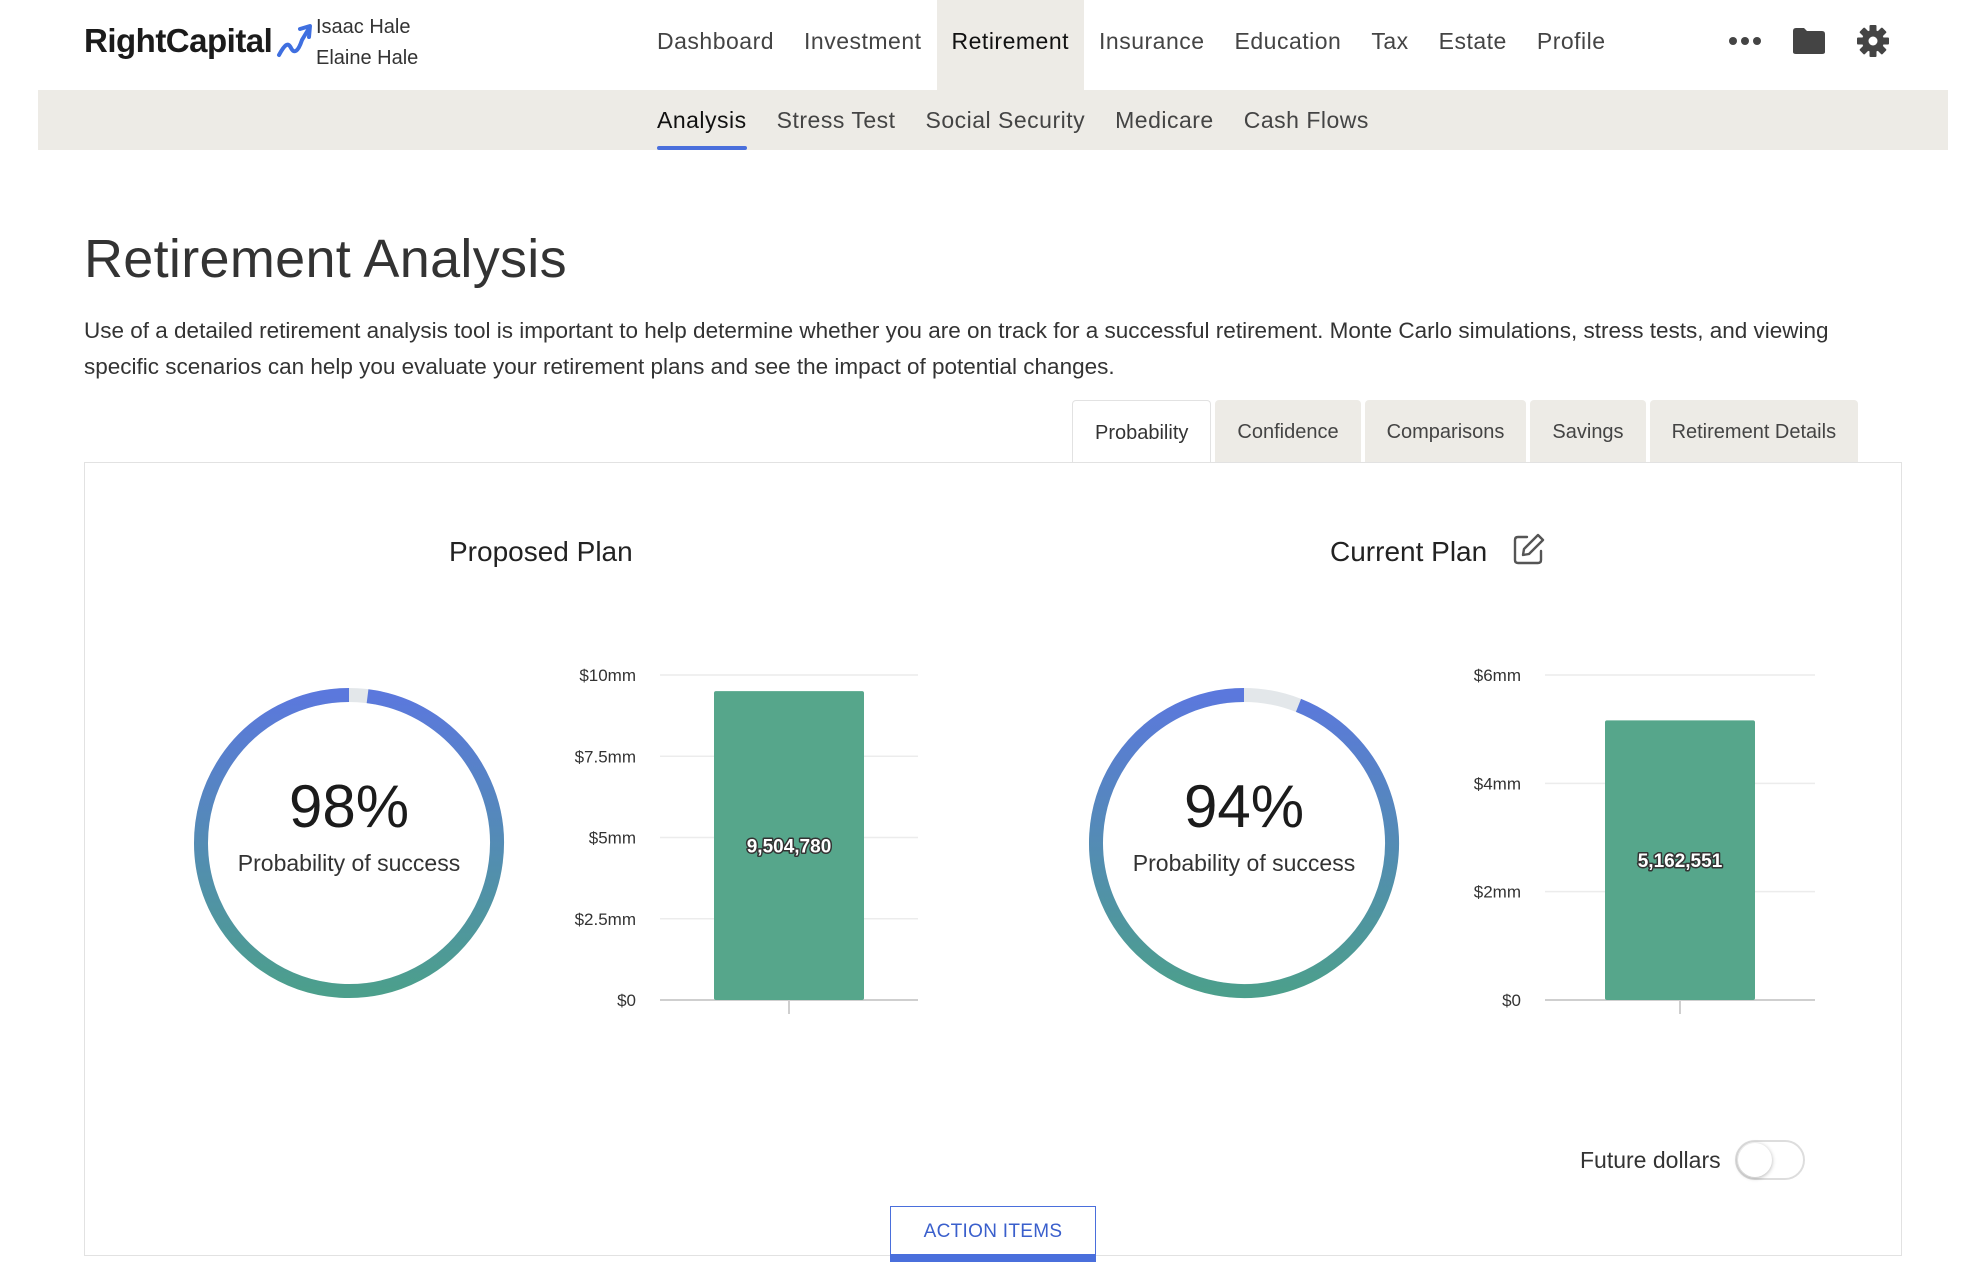 The height and width of the screenshot is (1265, 1984). I want to click on gear-icon, so click(1873, 41).